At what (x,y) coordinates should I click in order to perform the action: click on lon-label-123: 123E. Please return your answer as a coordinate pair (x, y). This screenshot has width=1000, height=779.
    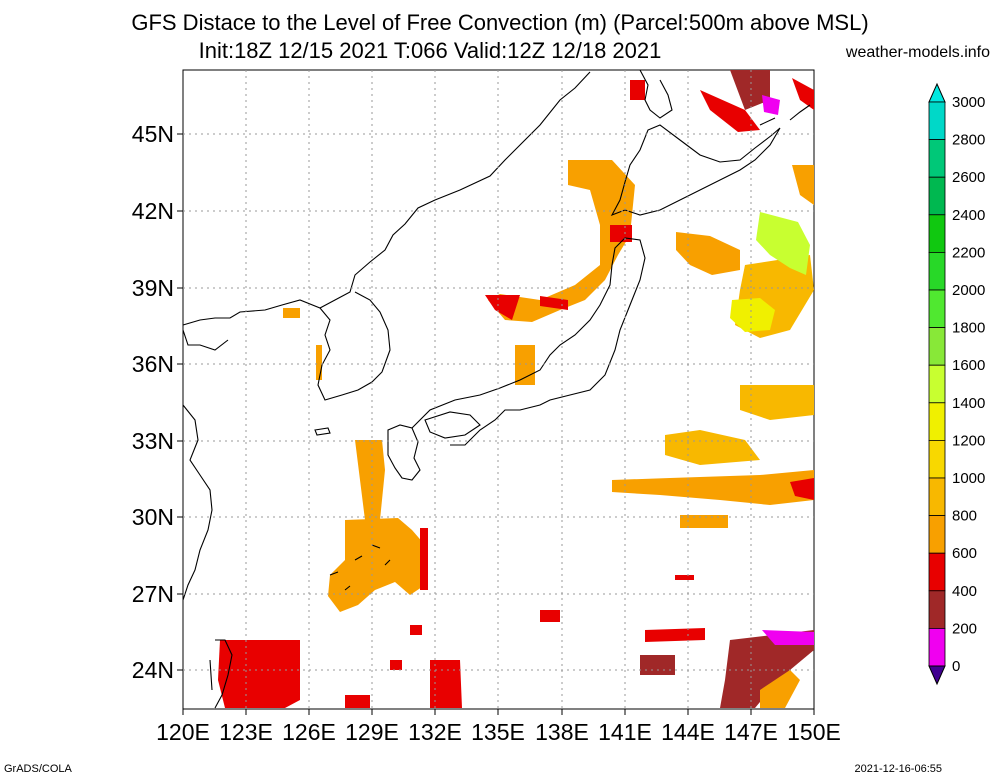
    Looking at the image, I should click on (246, 732).